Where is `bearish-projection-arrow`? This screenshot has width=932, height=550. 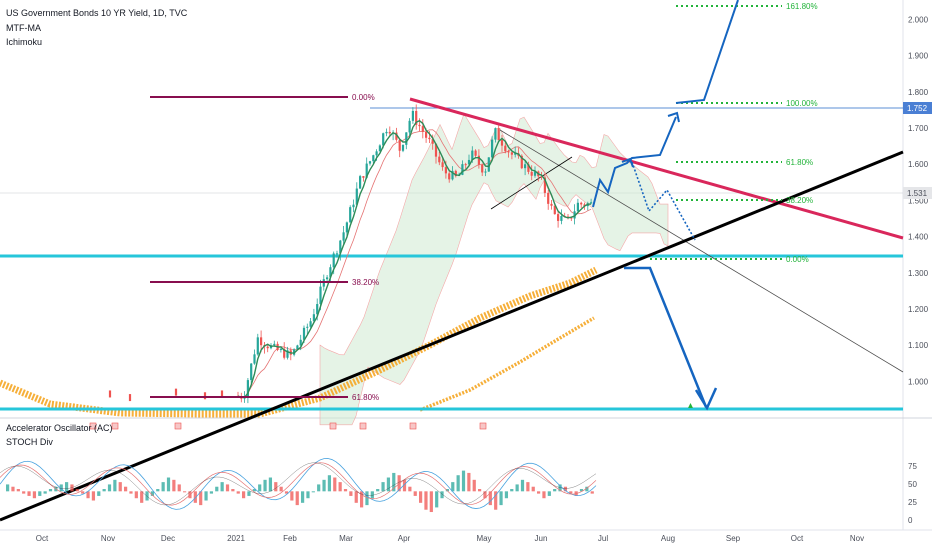
bearish-projection-arrow is located at coordinates (671, 338).